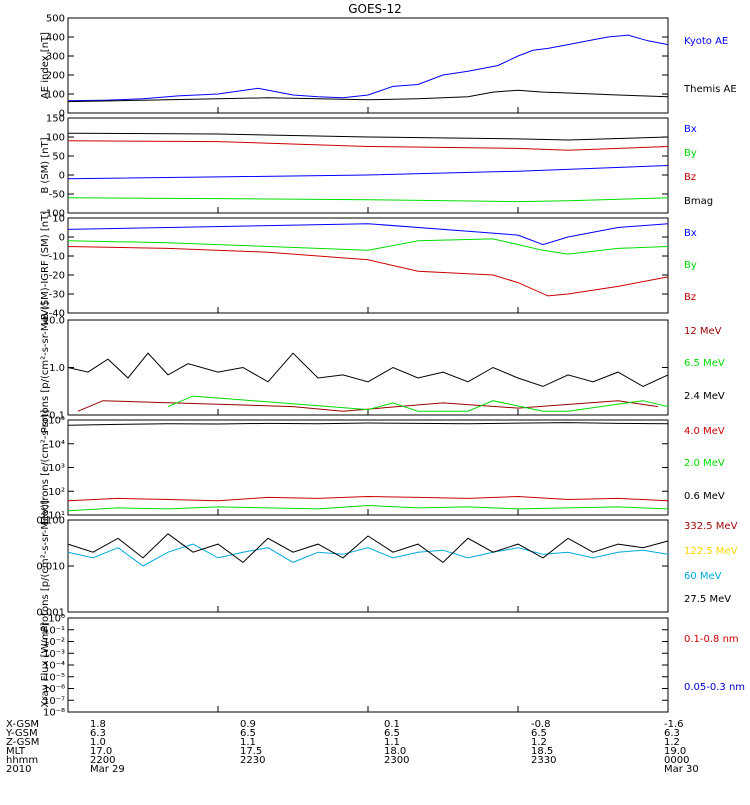  I want to click on footer-cell: 19.0, so click(675, 751).